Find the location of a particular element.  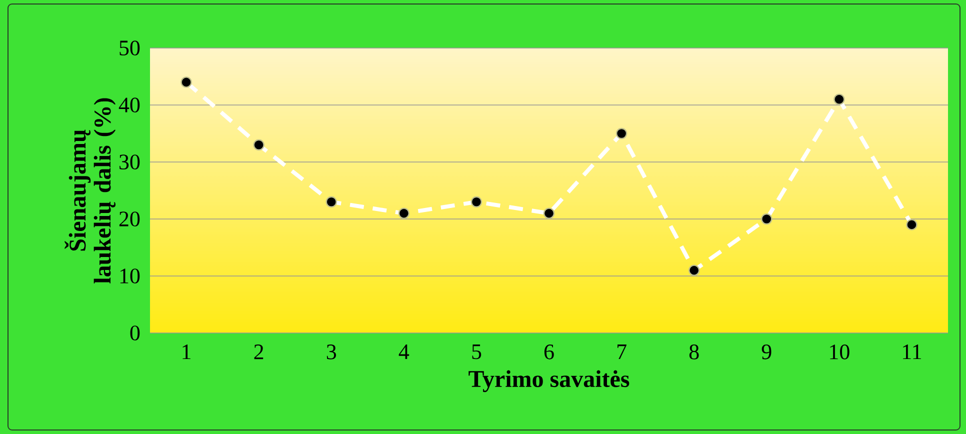

x-axis-title: Tyrimo savaitės is located at coordinates (549, 381).